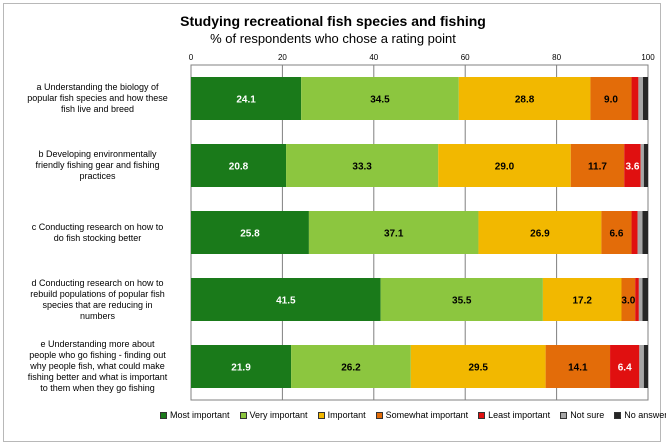 This screenshot has height=447, width=666. I want to click on data-label: 17.2, so click(582, 301).